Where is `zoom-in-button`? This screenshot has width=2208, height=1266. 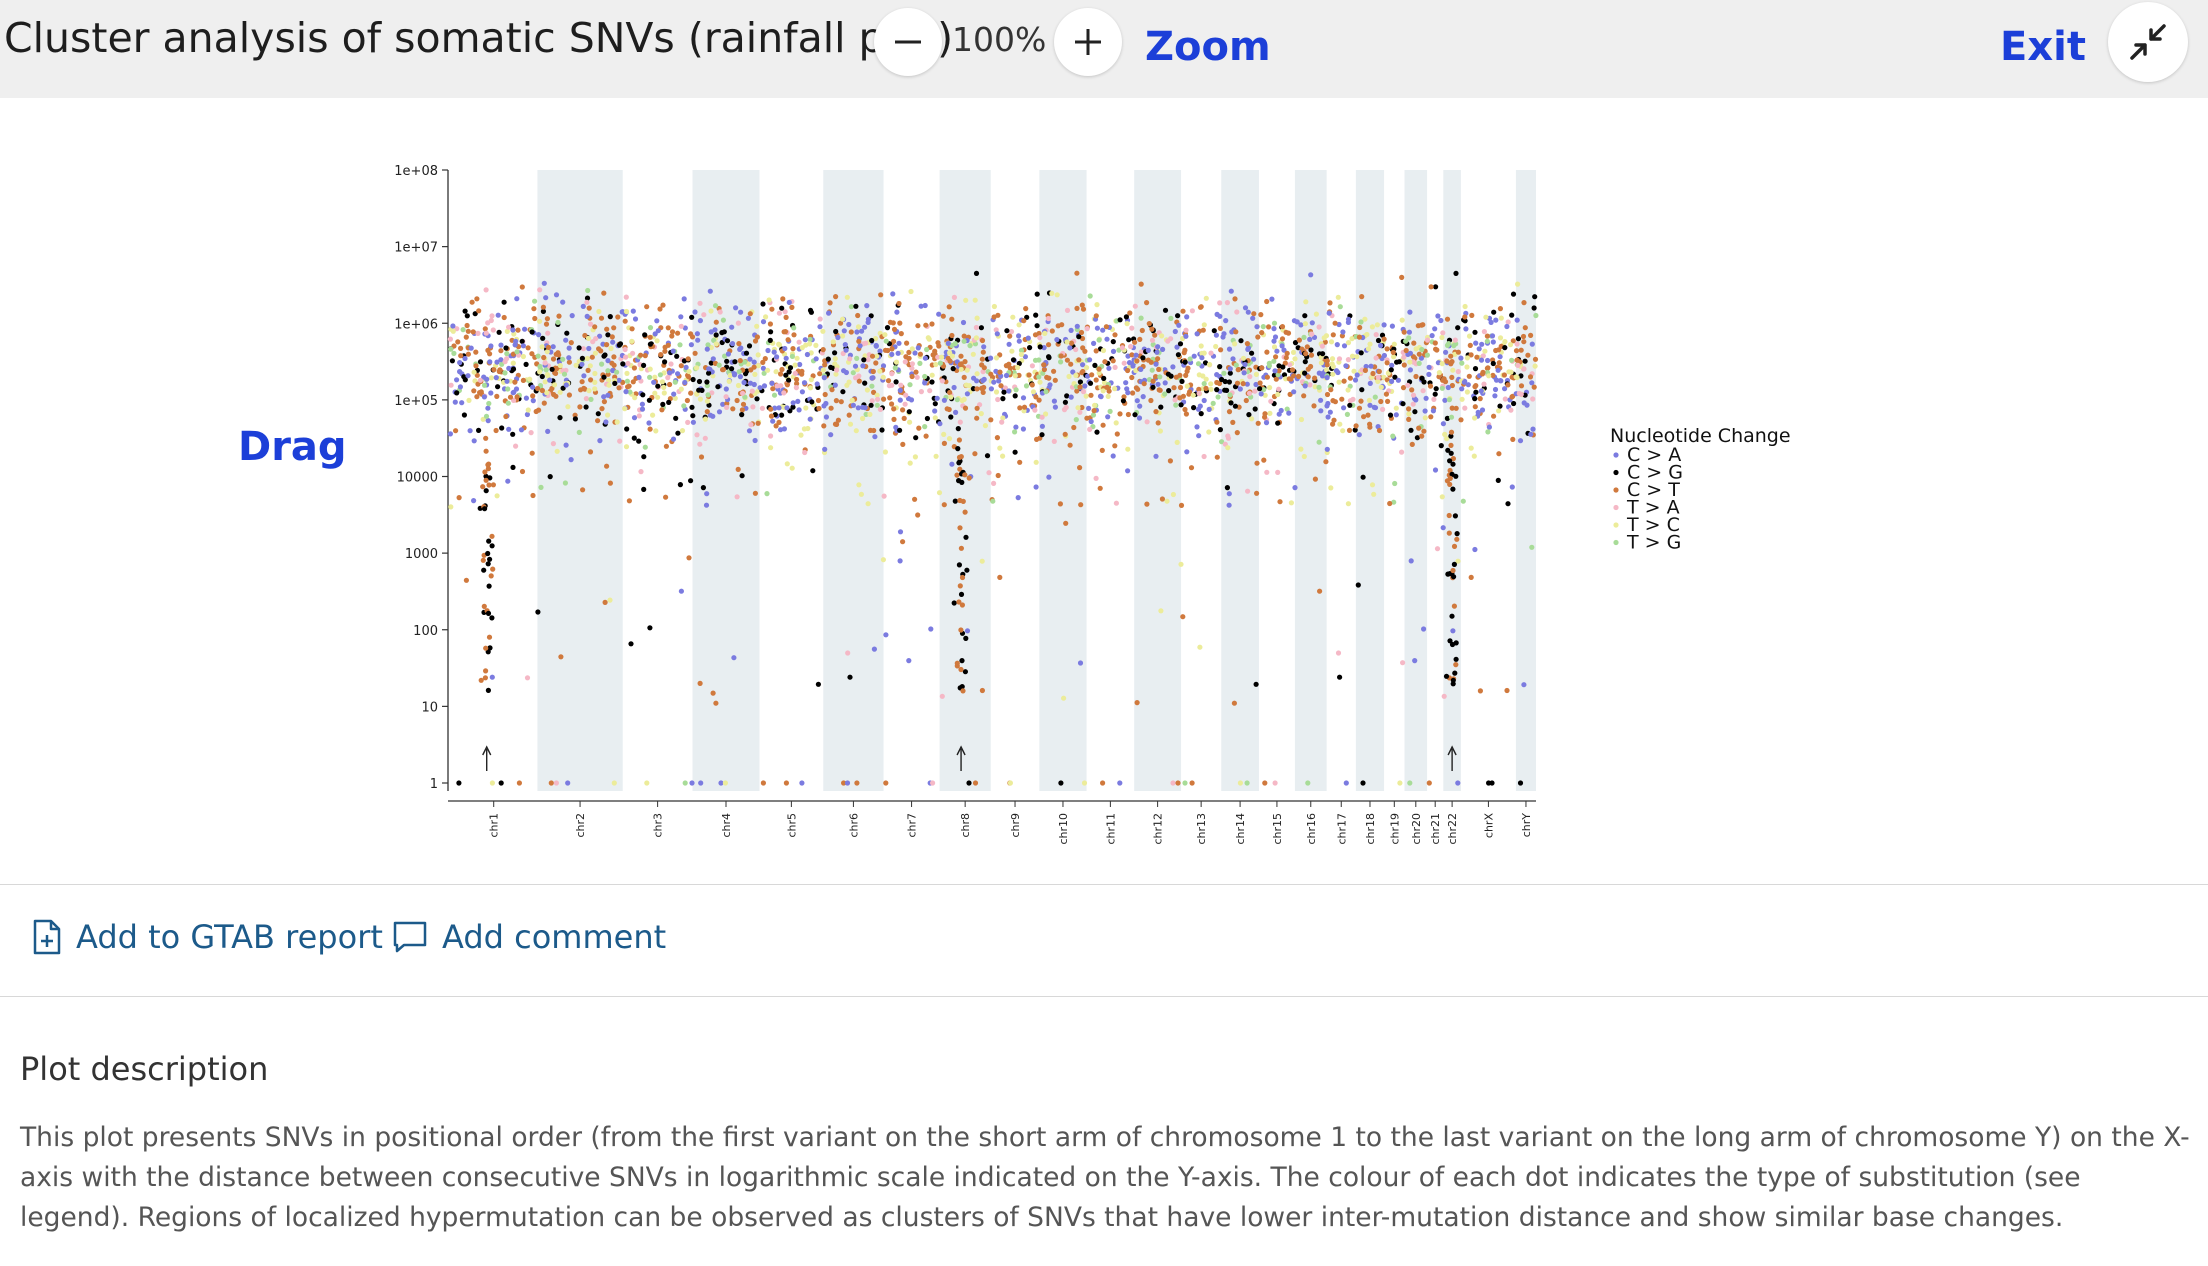
zoom-in-button is located at coordinates (1088, 42).